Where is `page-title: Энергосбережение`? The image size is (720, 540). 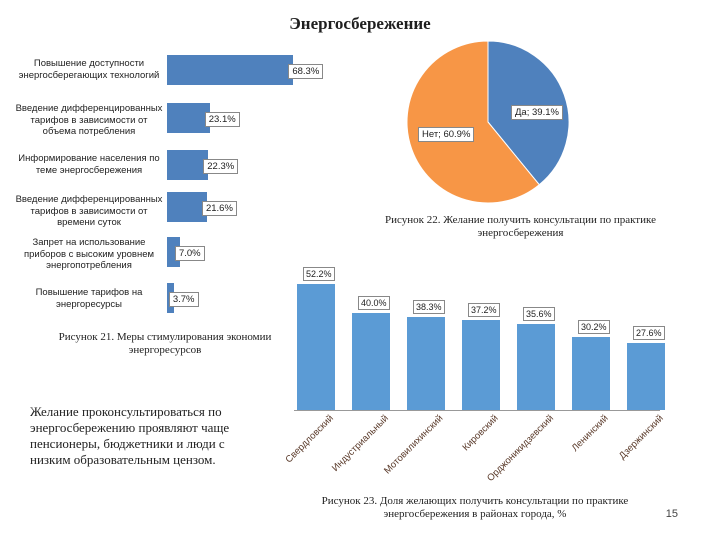
page-title: Энергосбережение is located at coordinates (360, 23).